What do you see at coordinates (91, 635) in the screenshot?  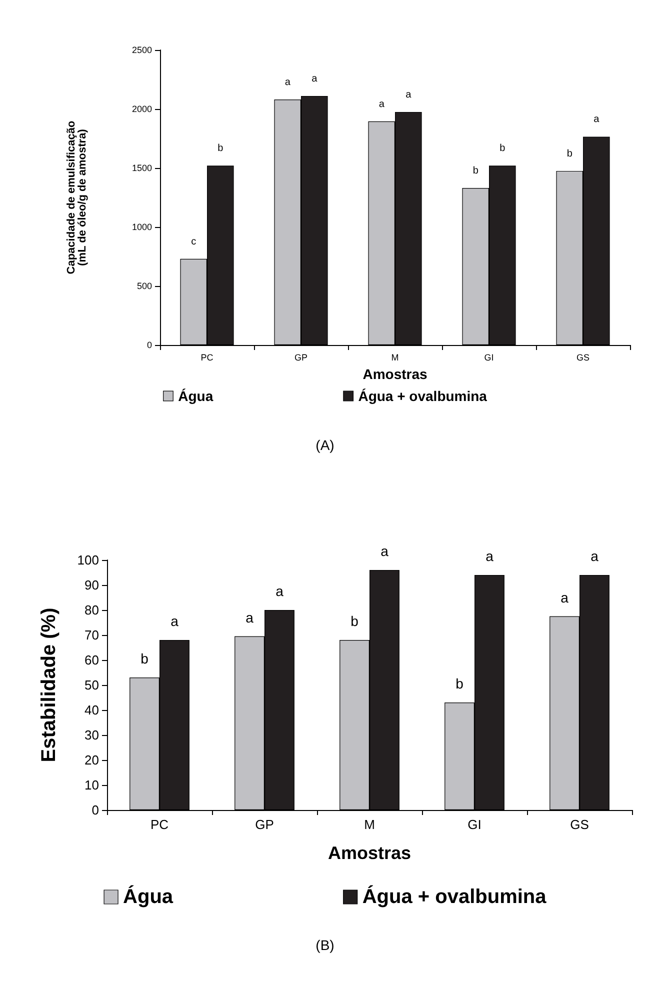 I see `y-tick-label: 70` at bounding box center [91, 635].